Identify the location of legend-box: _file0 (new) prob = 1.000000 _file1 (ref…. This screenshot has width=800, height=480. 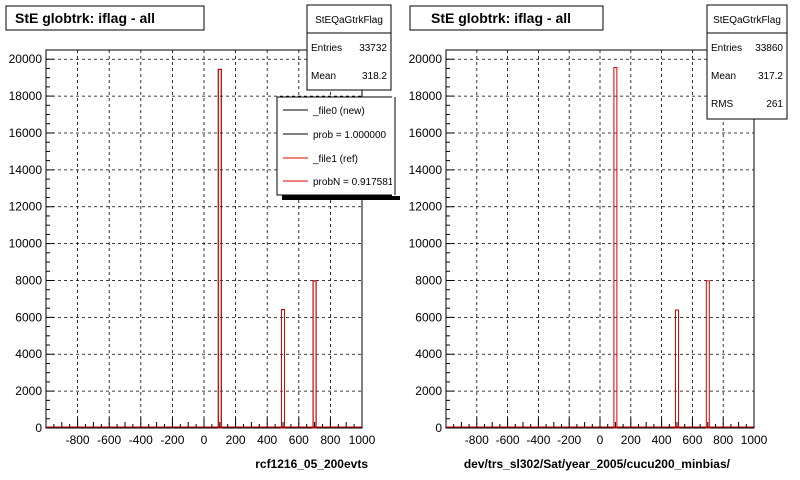
(340, 148).